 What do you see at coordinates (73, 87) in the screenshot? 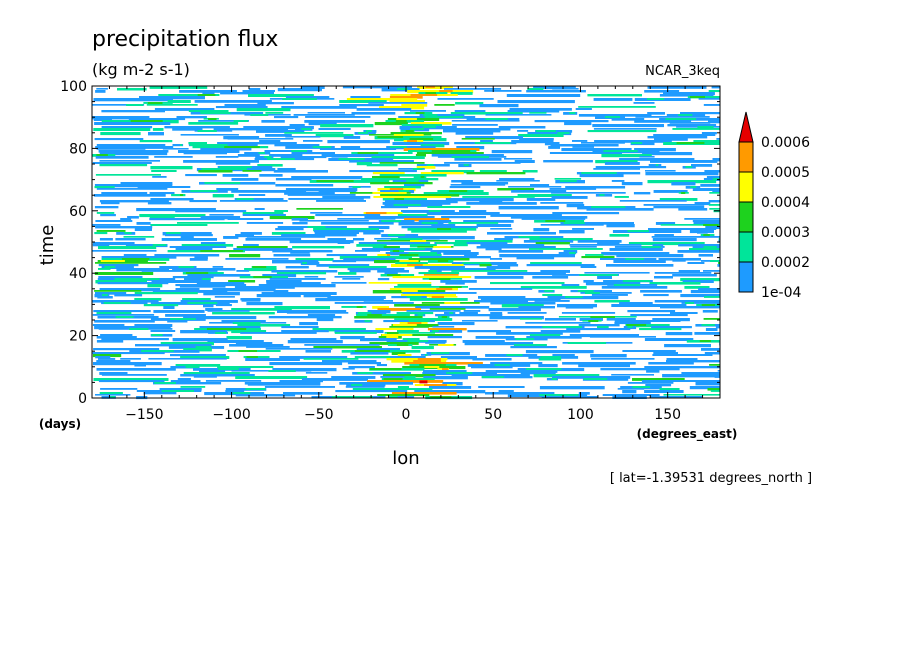
I see `y-tick-label: 100` at bounding box center [73, 87].